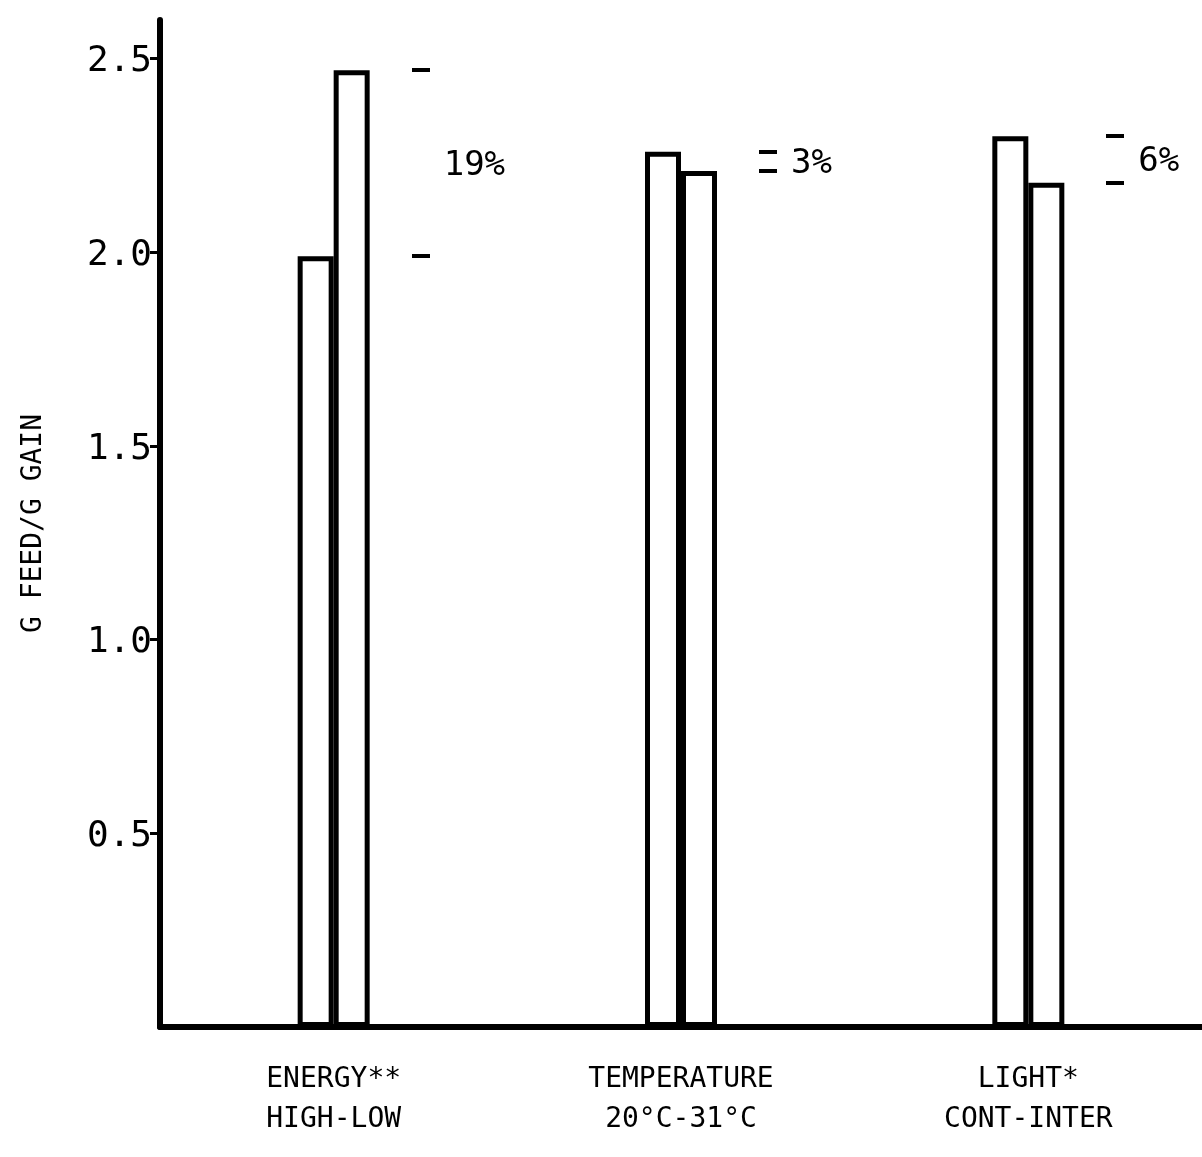  What do you see at coordinates (31, 523) in the screenshot?
I see `y-axis-title: G FEED/G GAIN` at bounding box center [31, 523].